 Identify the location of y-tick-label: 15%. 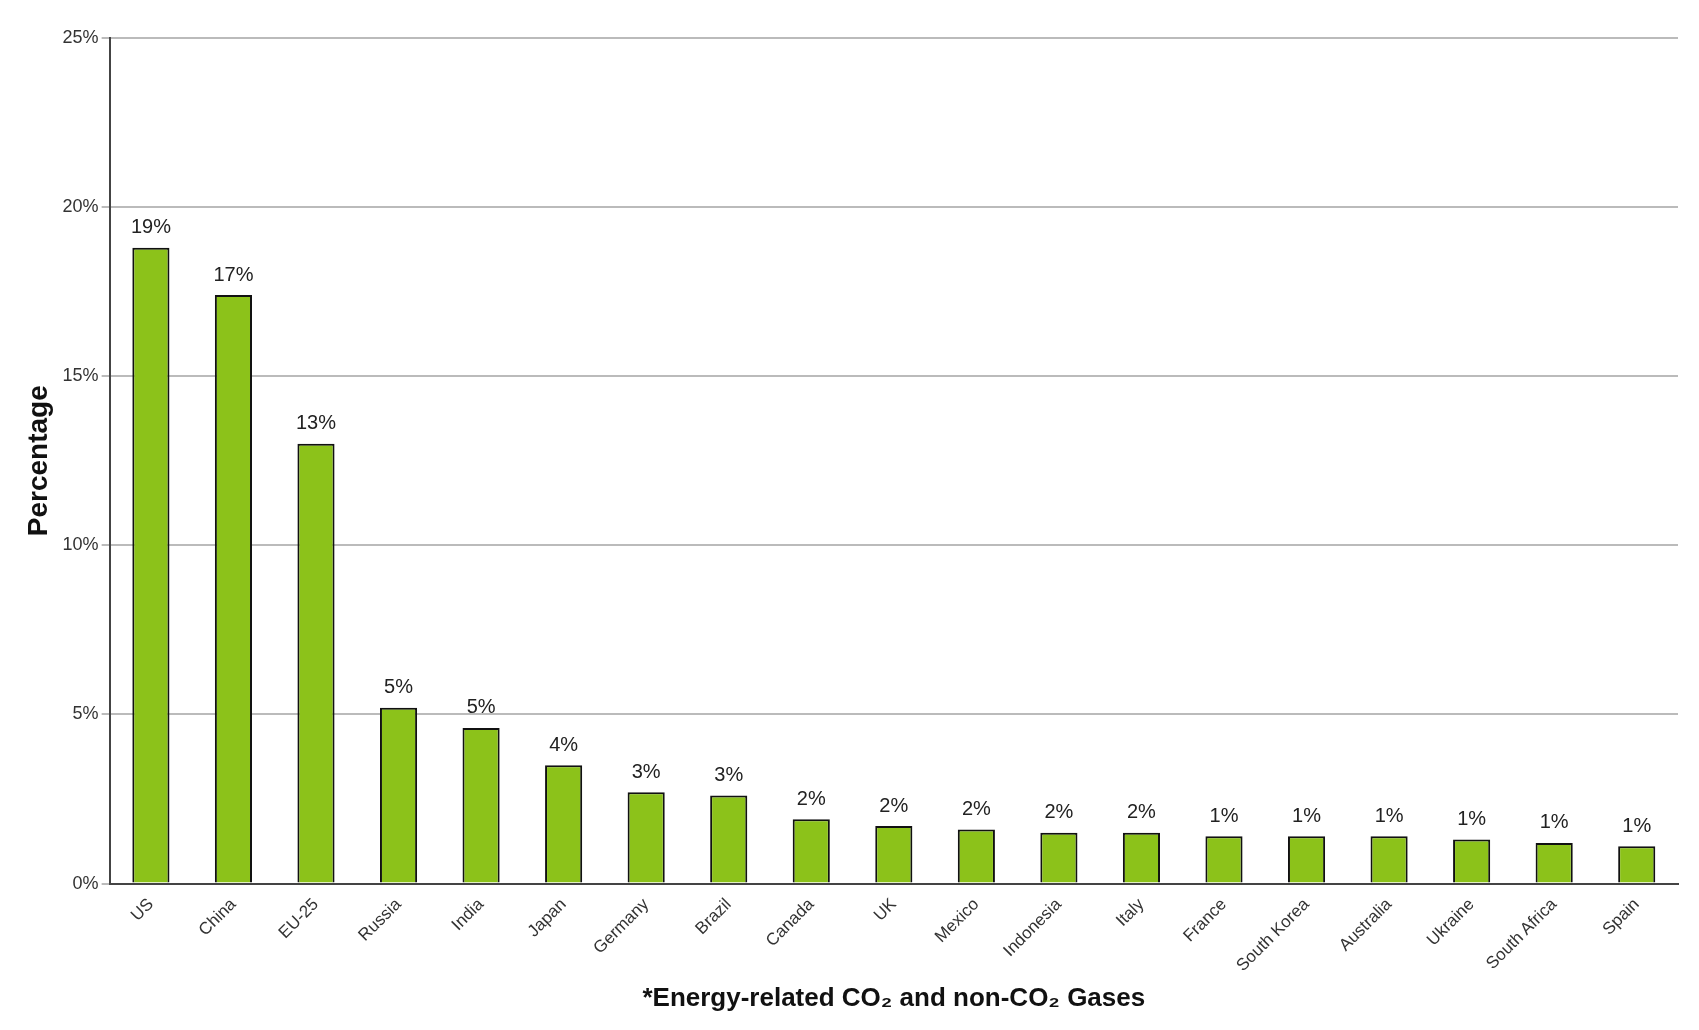
(80, 375).